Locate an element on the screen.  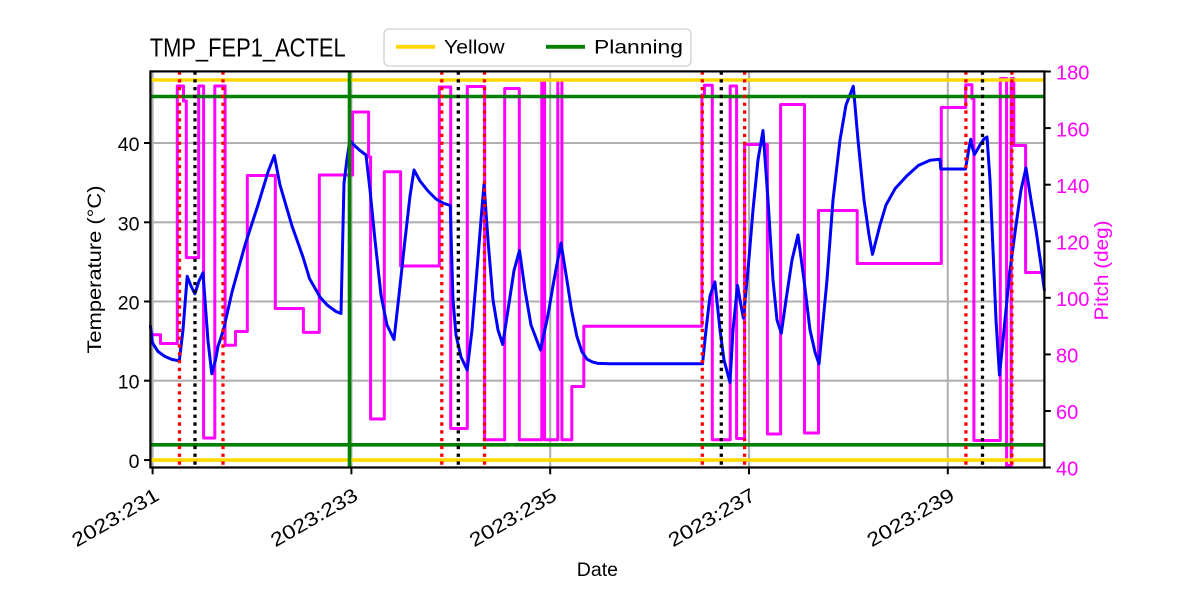
svg-text: 30 is located at coordinates (129, 224).